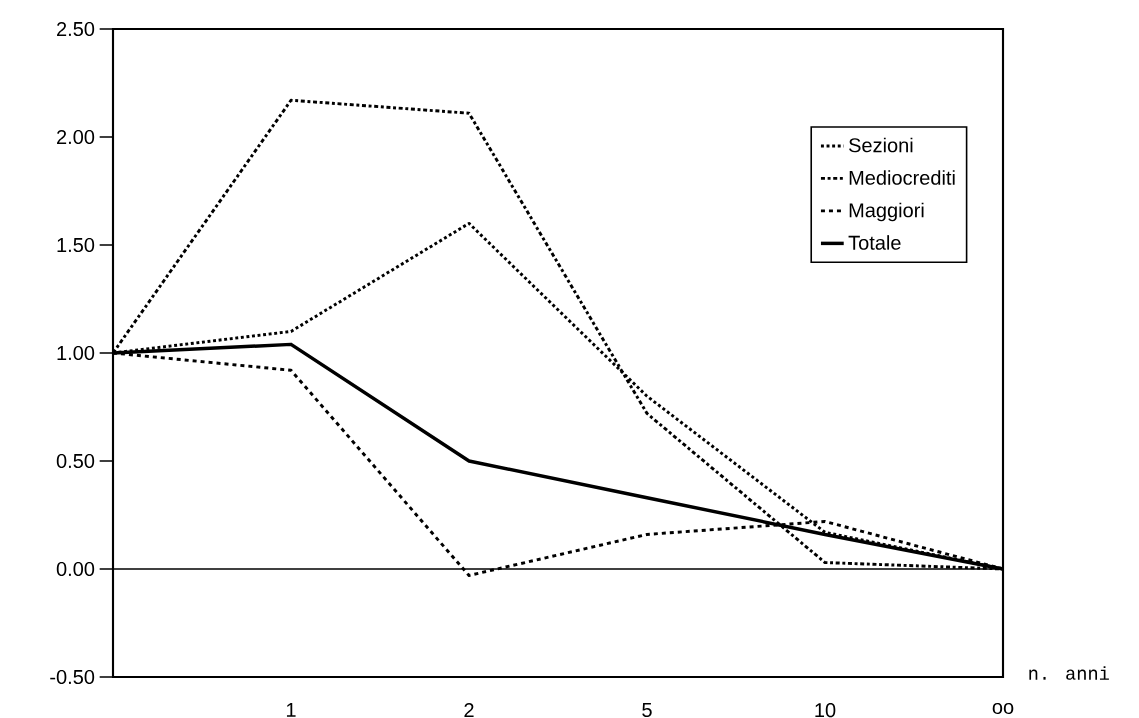 The image size is (1139, 718). I want to click on y-tick-label: -0.50, so click(72, 677).